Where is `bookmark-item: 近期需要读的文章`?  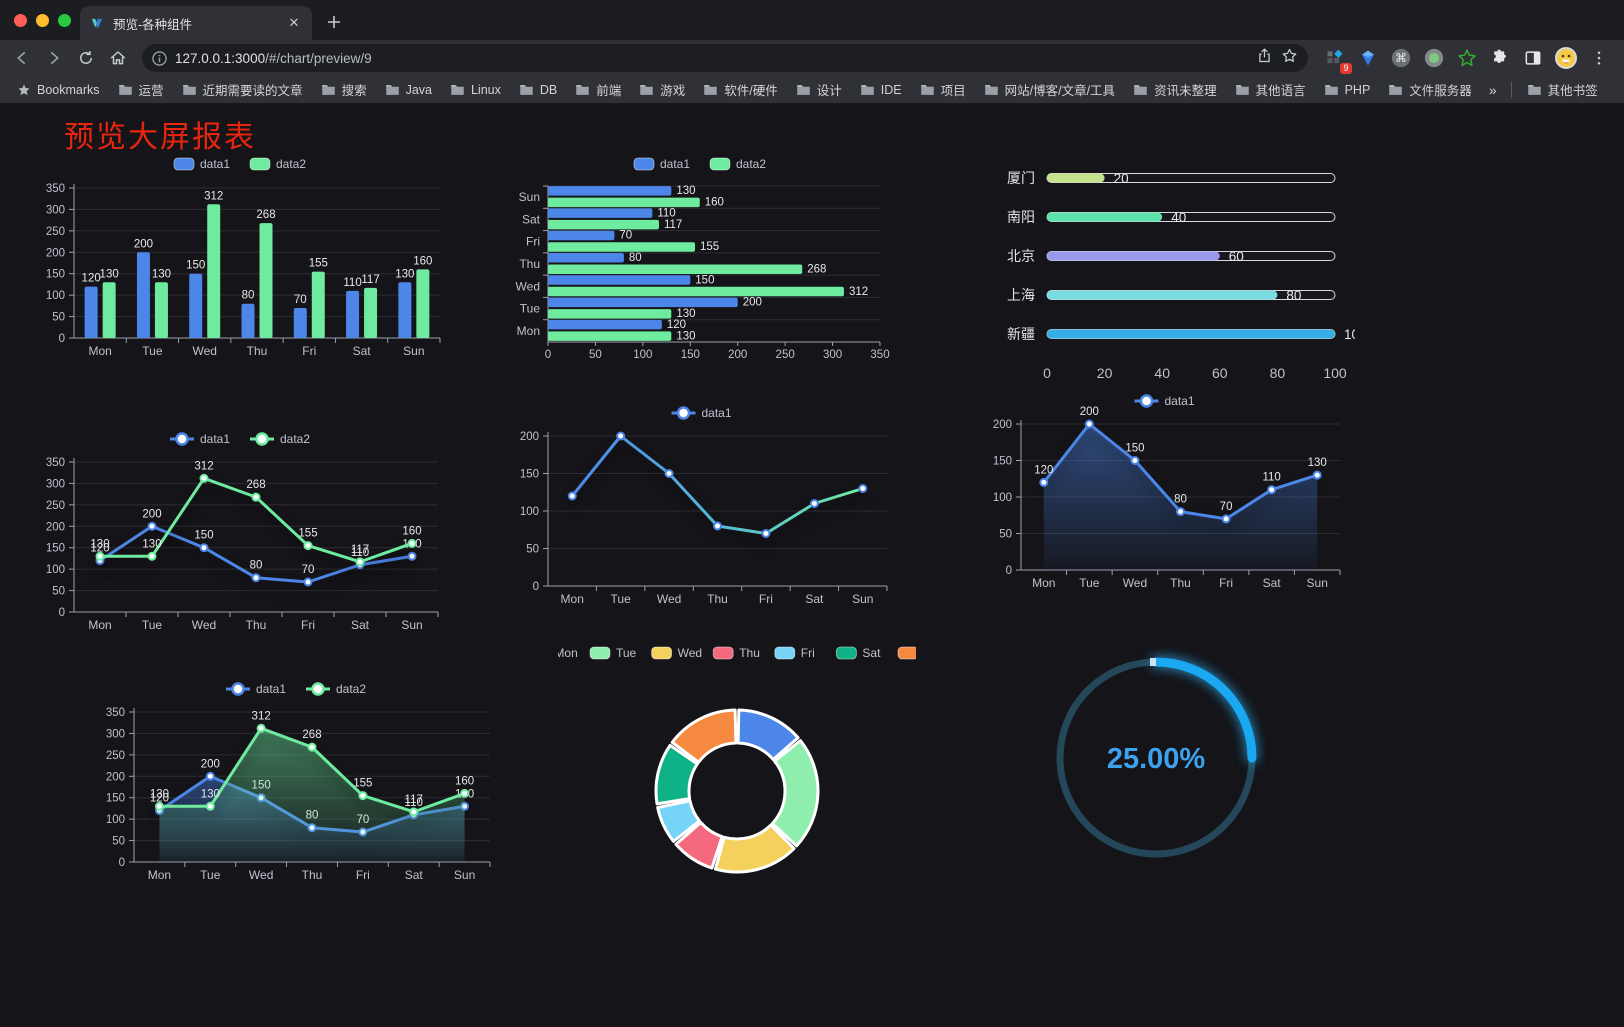 bookmark-item: 近期需要读的文章 is located at coordinates (242, 89).